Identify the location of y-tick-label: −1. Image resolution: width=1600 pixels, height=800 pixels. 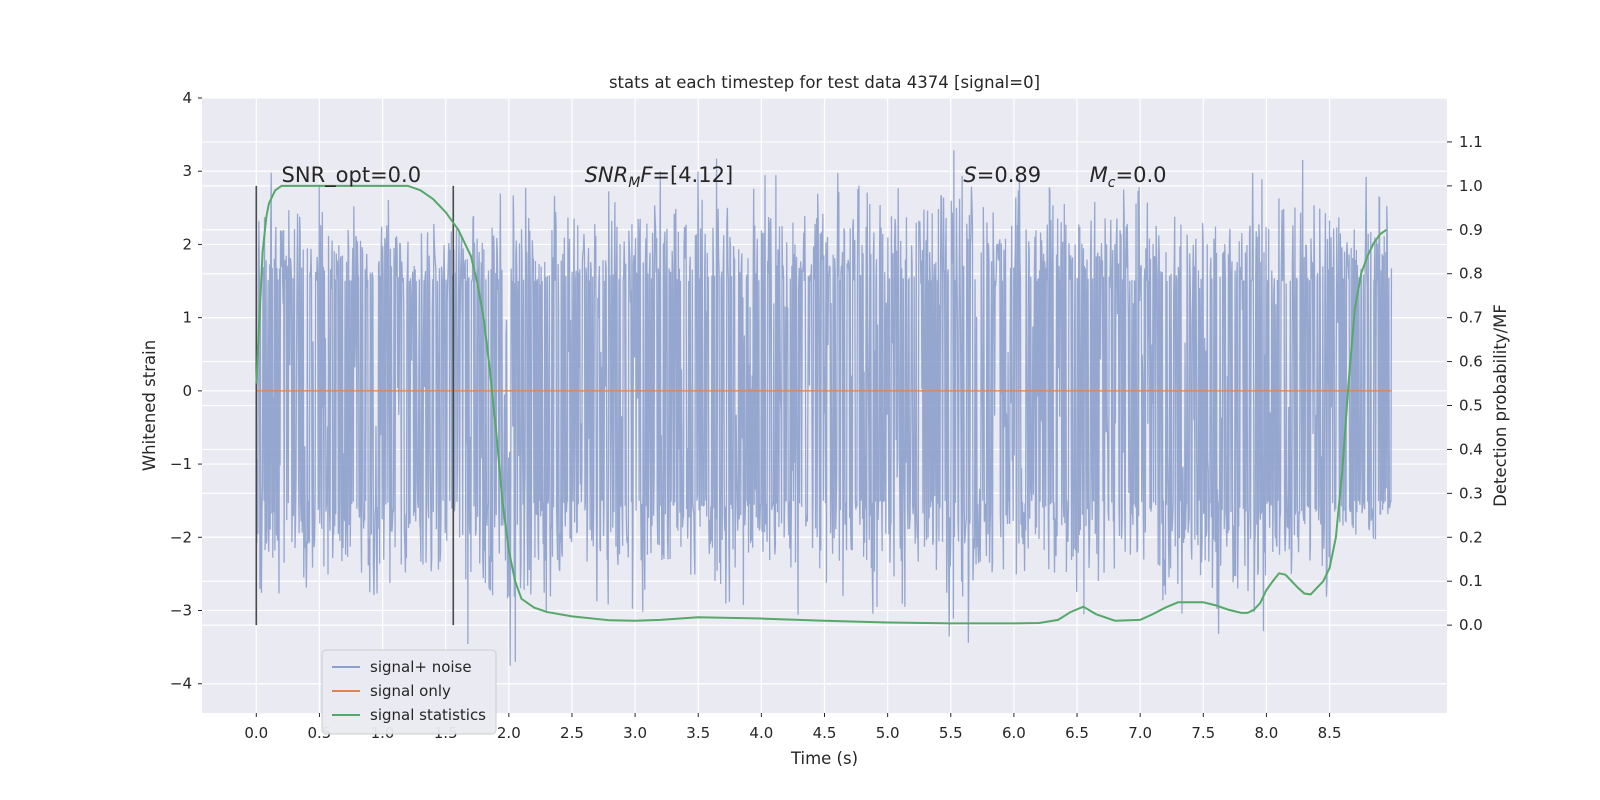
(181, 464).